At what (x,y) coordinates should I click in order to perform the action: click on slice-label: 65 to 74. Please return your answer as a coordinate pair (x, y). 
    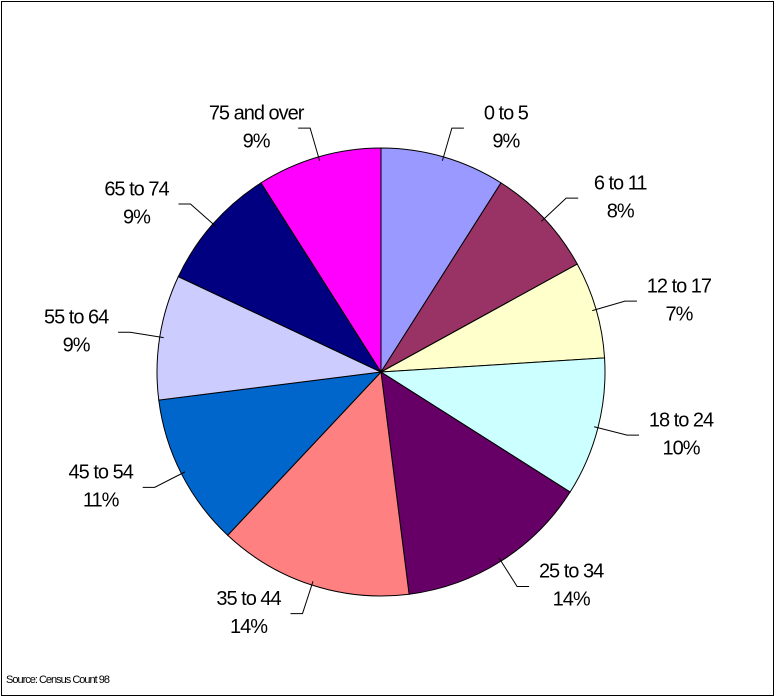
    Looking at the image, I should click on (136, 189).